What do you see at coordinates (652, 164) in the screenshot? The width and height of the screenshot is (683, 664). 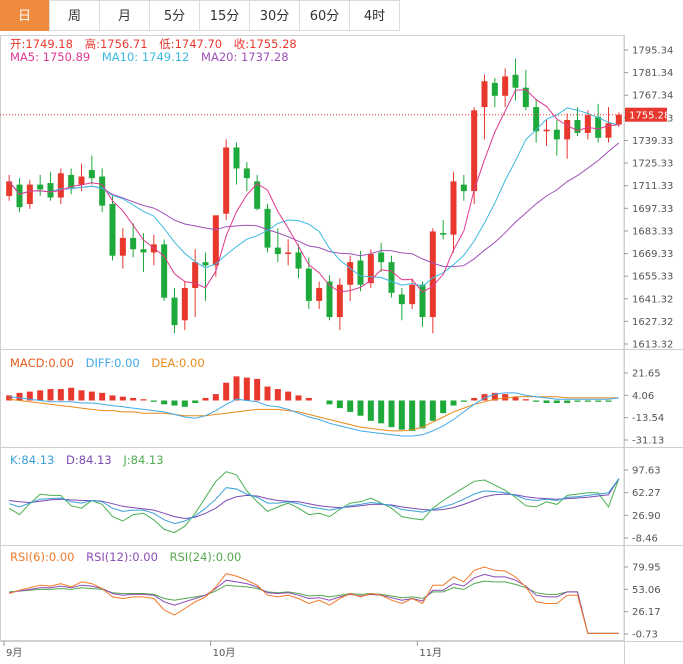 I see `price-tick-label: 1725.33` at bounding box center [652, 164].